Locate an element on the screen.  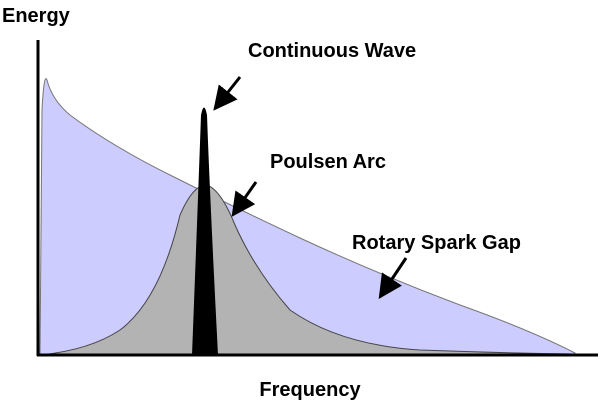
y-axis-label: Energy is located at coordinates (36, 16).